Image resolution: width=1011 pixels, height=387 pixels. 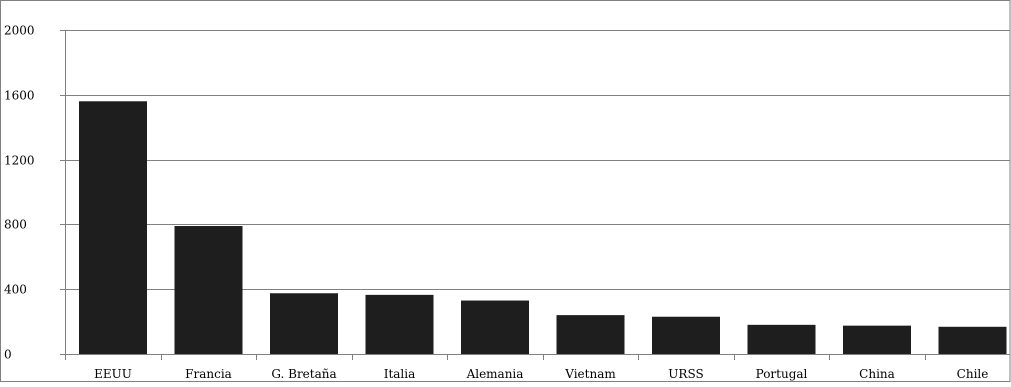 I want to click on bar-vietnam, so click(x=590, y=334).